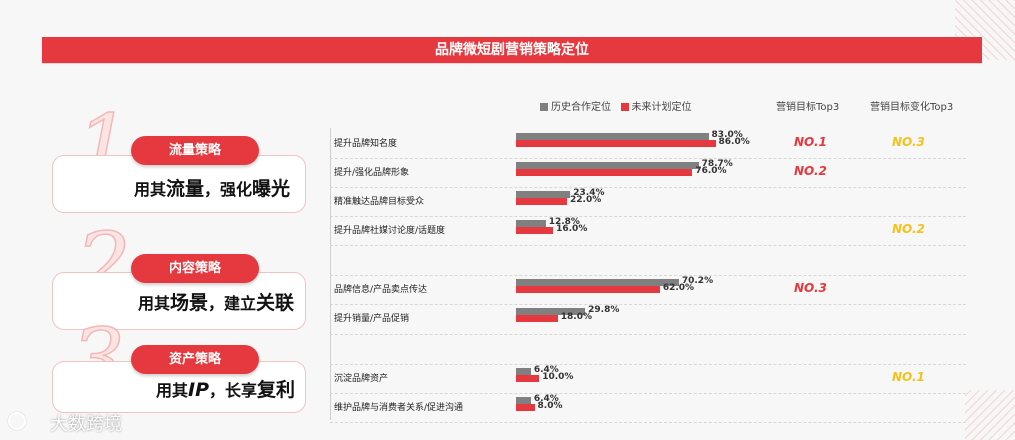  I want to click on category-label: 品牌信息/产品卖点传达, so click(381, 290).